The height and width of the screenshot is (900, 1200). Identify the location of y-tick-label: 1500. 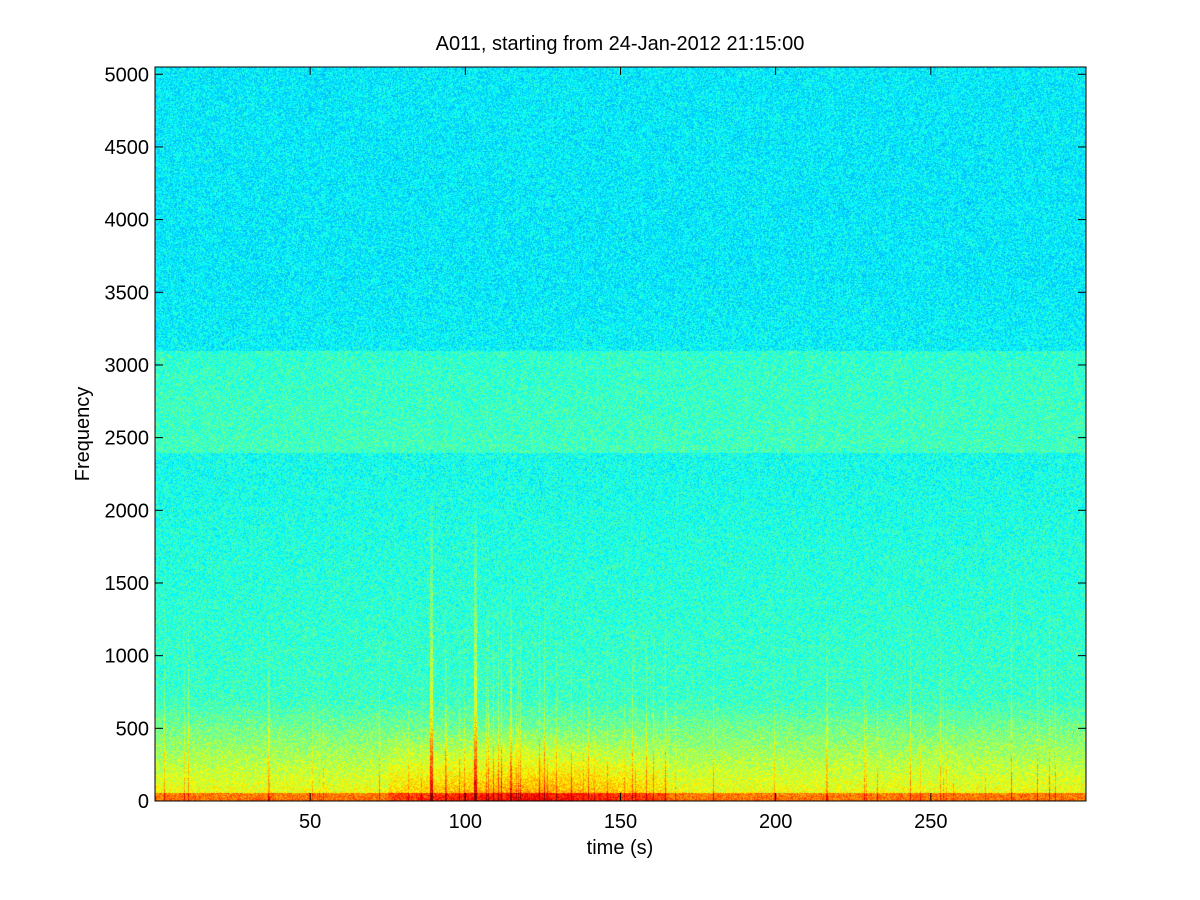
(127, 584).